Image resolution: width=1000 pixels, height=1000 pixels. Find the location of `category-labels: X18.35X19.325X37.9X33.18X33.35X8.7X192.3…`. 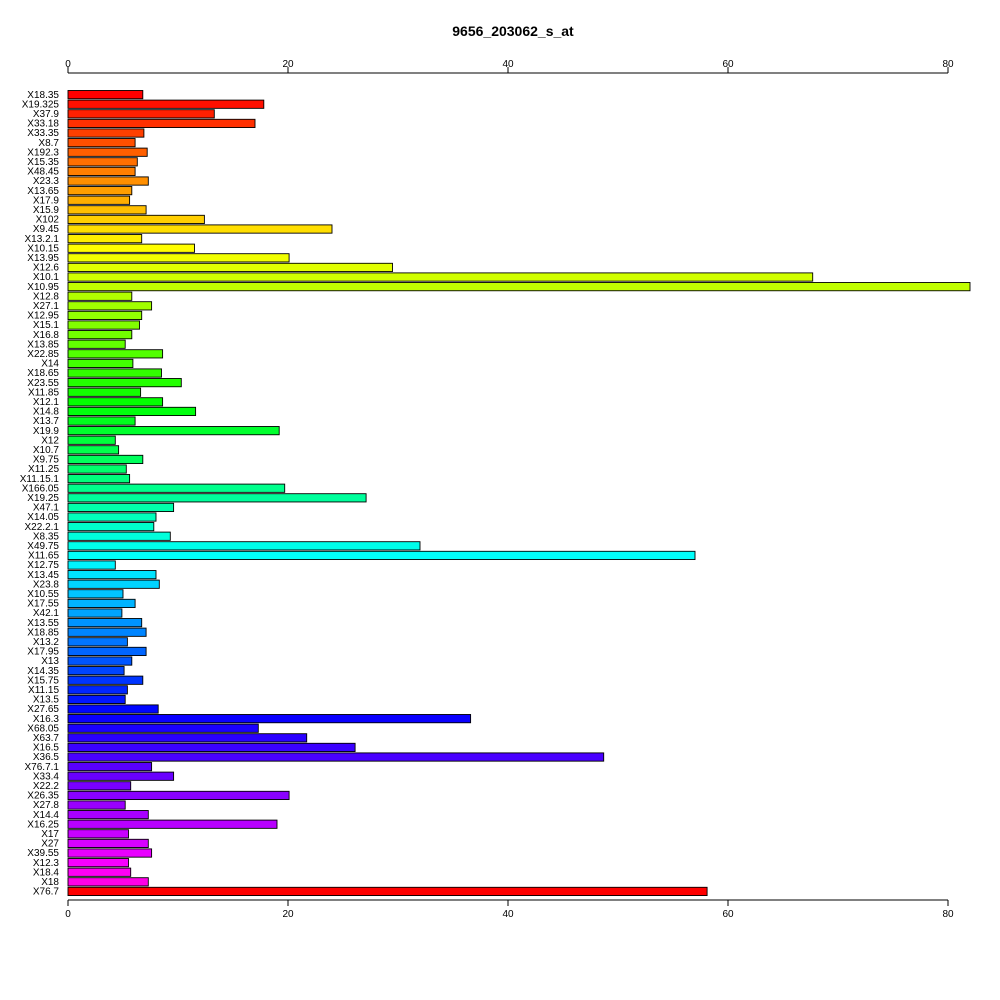

category-labels: X18.35X19.325X37.9X33.18X33.35X8.7X192.3… is located at coordinates (40, 494).